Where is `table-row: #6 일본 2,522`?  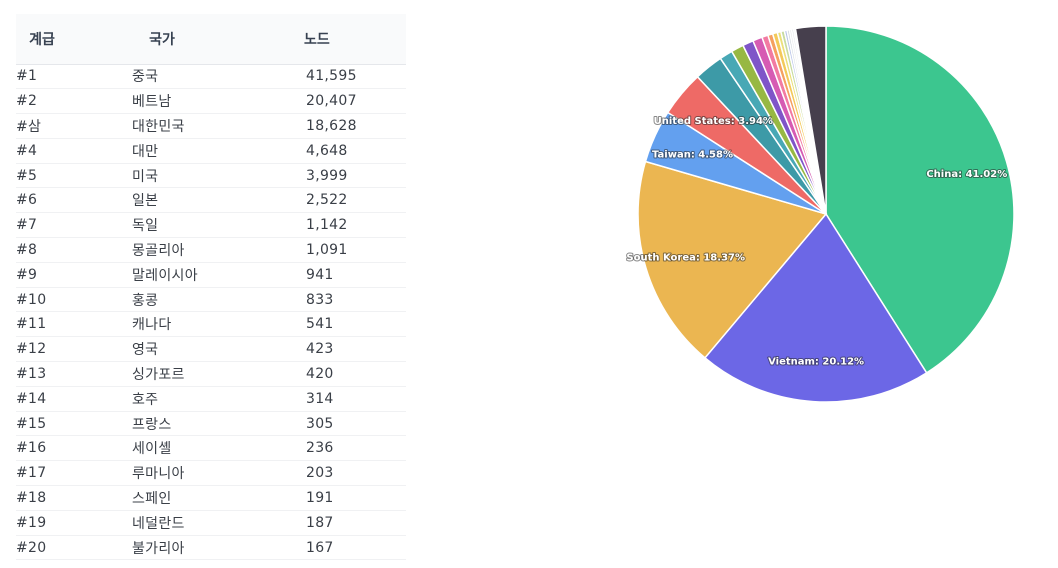 table-row: #6 일본 2,522 is located at coordinates (211, 200).